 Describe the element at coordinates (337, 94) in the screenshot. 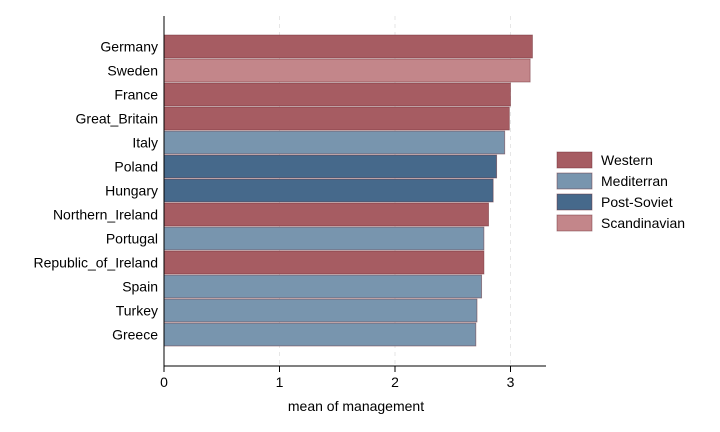

I see `bar-france` at that location.